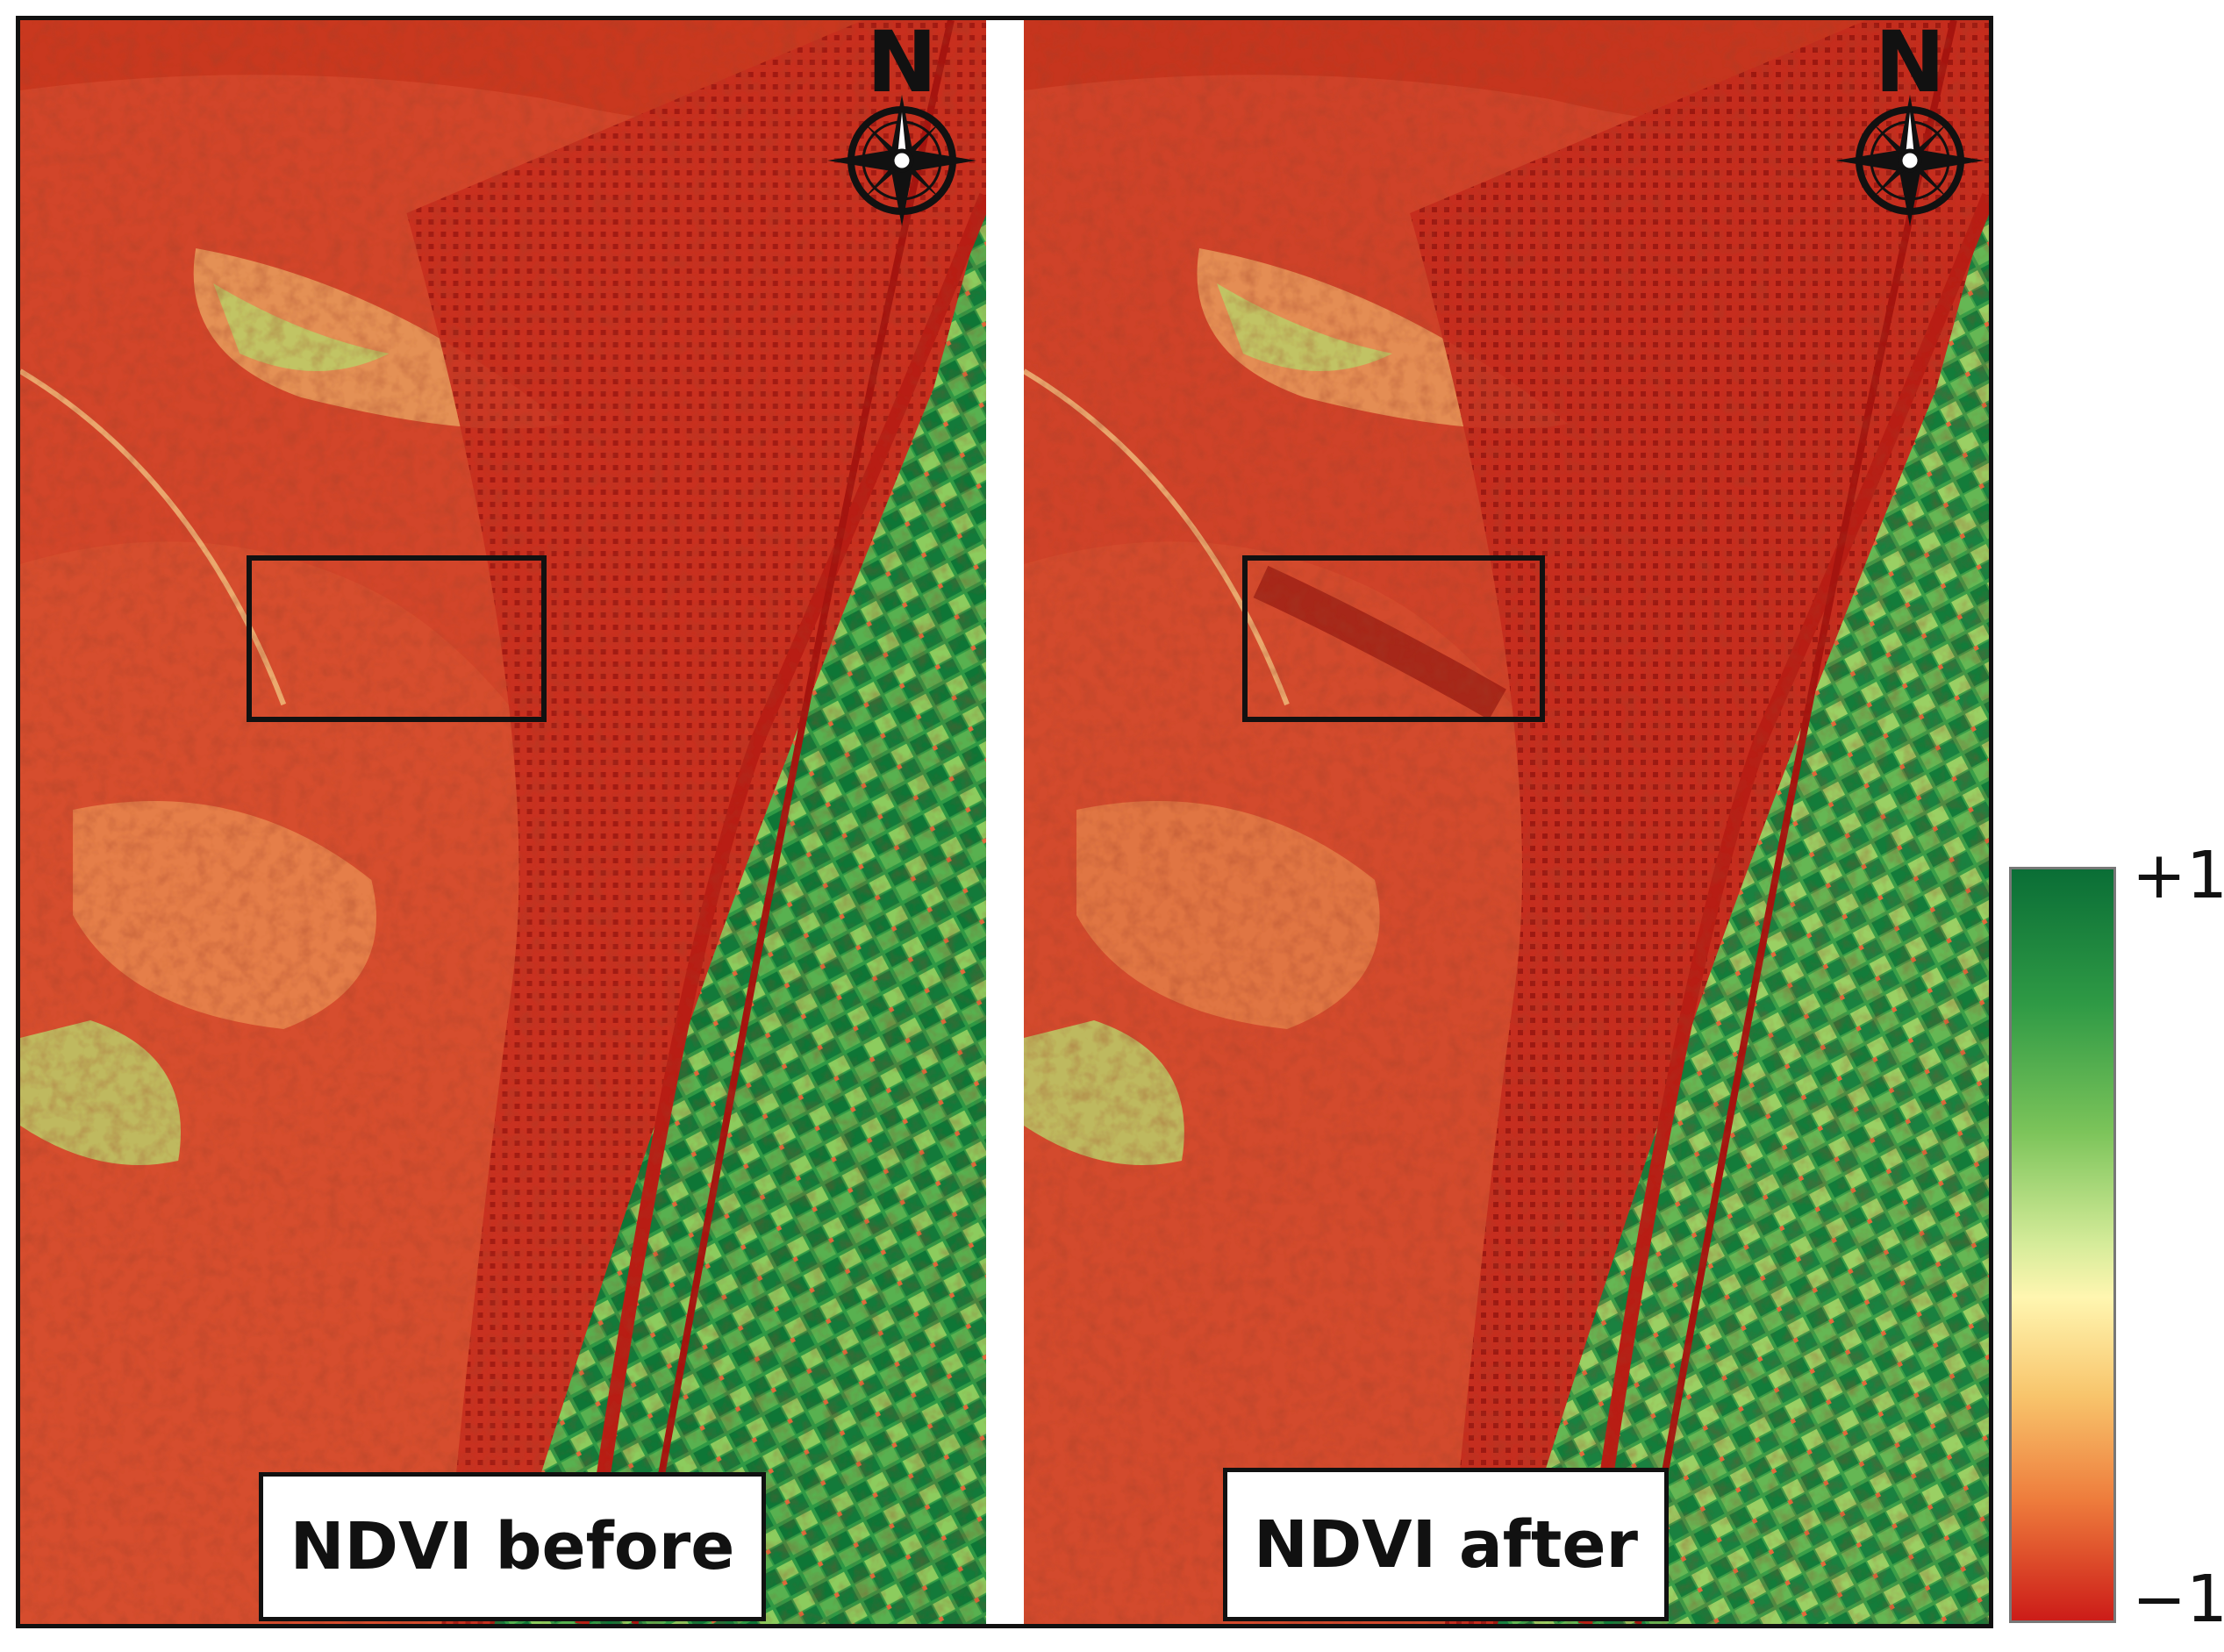 The height and width of the screenshot is (1652, 2224). Describe the element at coordinates (2178, 1600) in the screenshot. I see `legend-min-label: −1` at that location.